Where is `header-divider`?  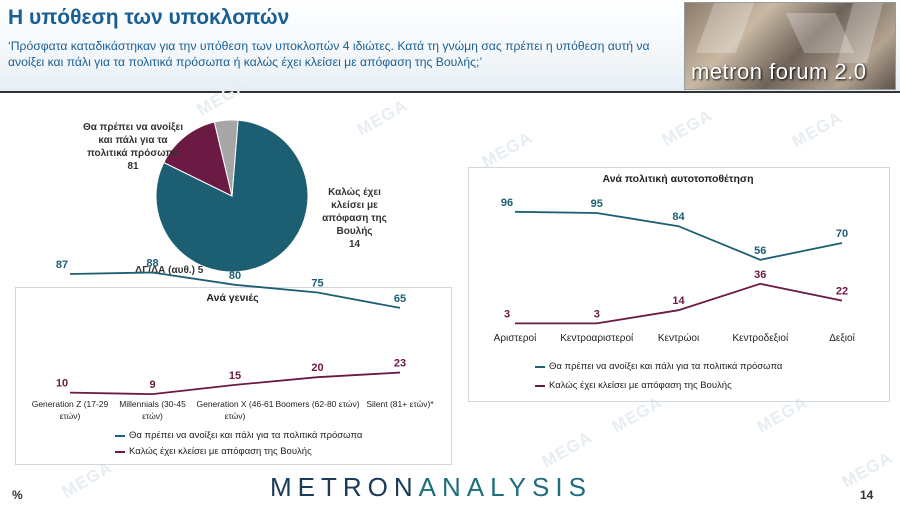
header-divider is located at coordinates (450, 92).